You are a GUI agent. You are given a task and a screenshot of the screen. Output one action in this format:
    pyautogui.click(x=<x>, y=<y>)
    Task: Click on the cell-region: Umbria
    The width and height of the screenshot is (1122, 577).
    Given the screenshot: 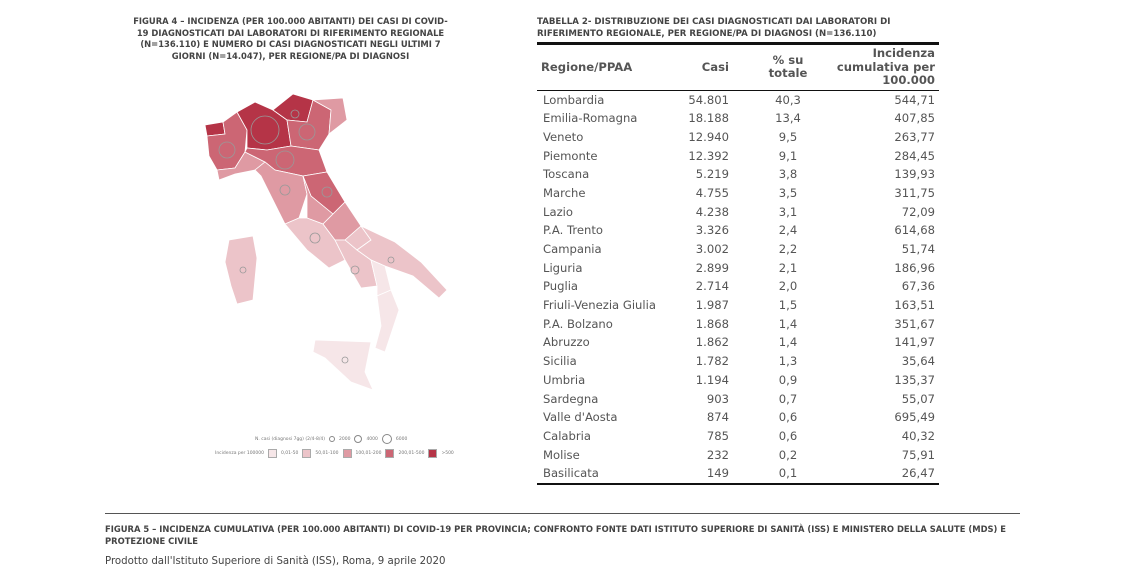 What is the action you would take?
    pyautogui.click(x=564, y=379)
    